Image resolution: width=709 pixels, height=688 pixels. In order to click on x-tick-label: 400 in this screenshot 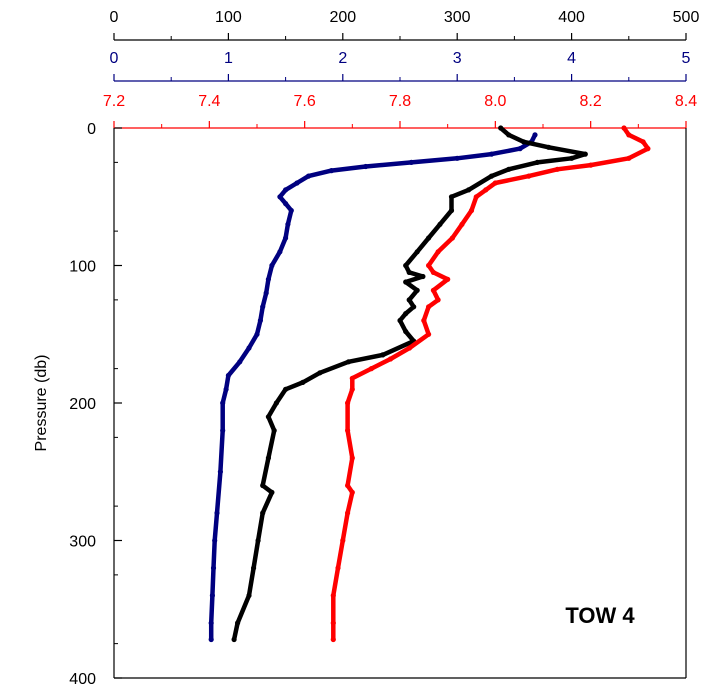, I will do `click(571, 17)`.